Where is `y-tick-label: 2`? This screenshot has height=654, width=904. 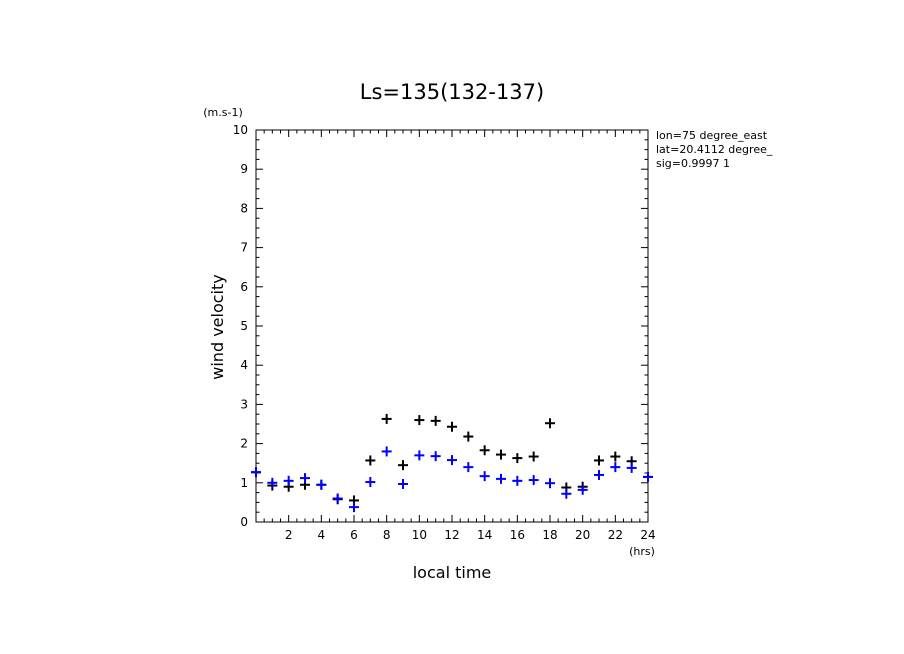
y-tick-label: 2 is located at coordinates (244, 444).